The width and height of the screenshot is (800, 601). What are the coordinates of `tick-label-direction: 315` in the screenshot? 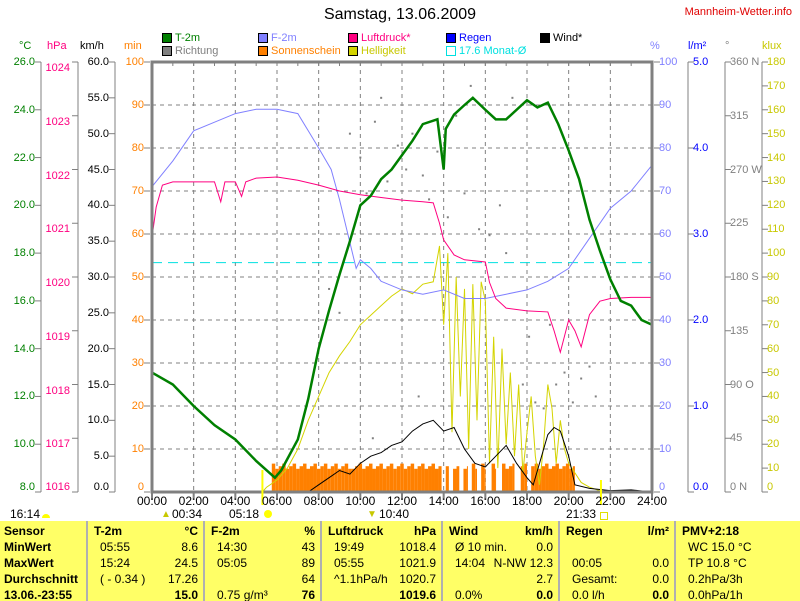 It's located at (739, 115).